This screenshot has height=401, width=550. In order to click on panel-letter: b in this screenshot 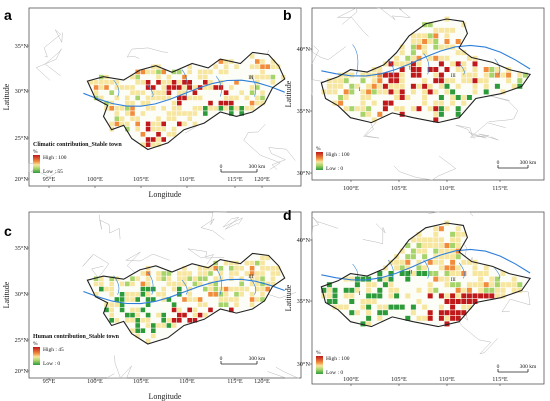, I will do `click(287, 15)`.